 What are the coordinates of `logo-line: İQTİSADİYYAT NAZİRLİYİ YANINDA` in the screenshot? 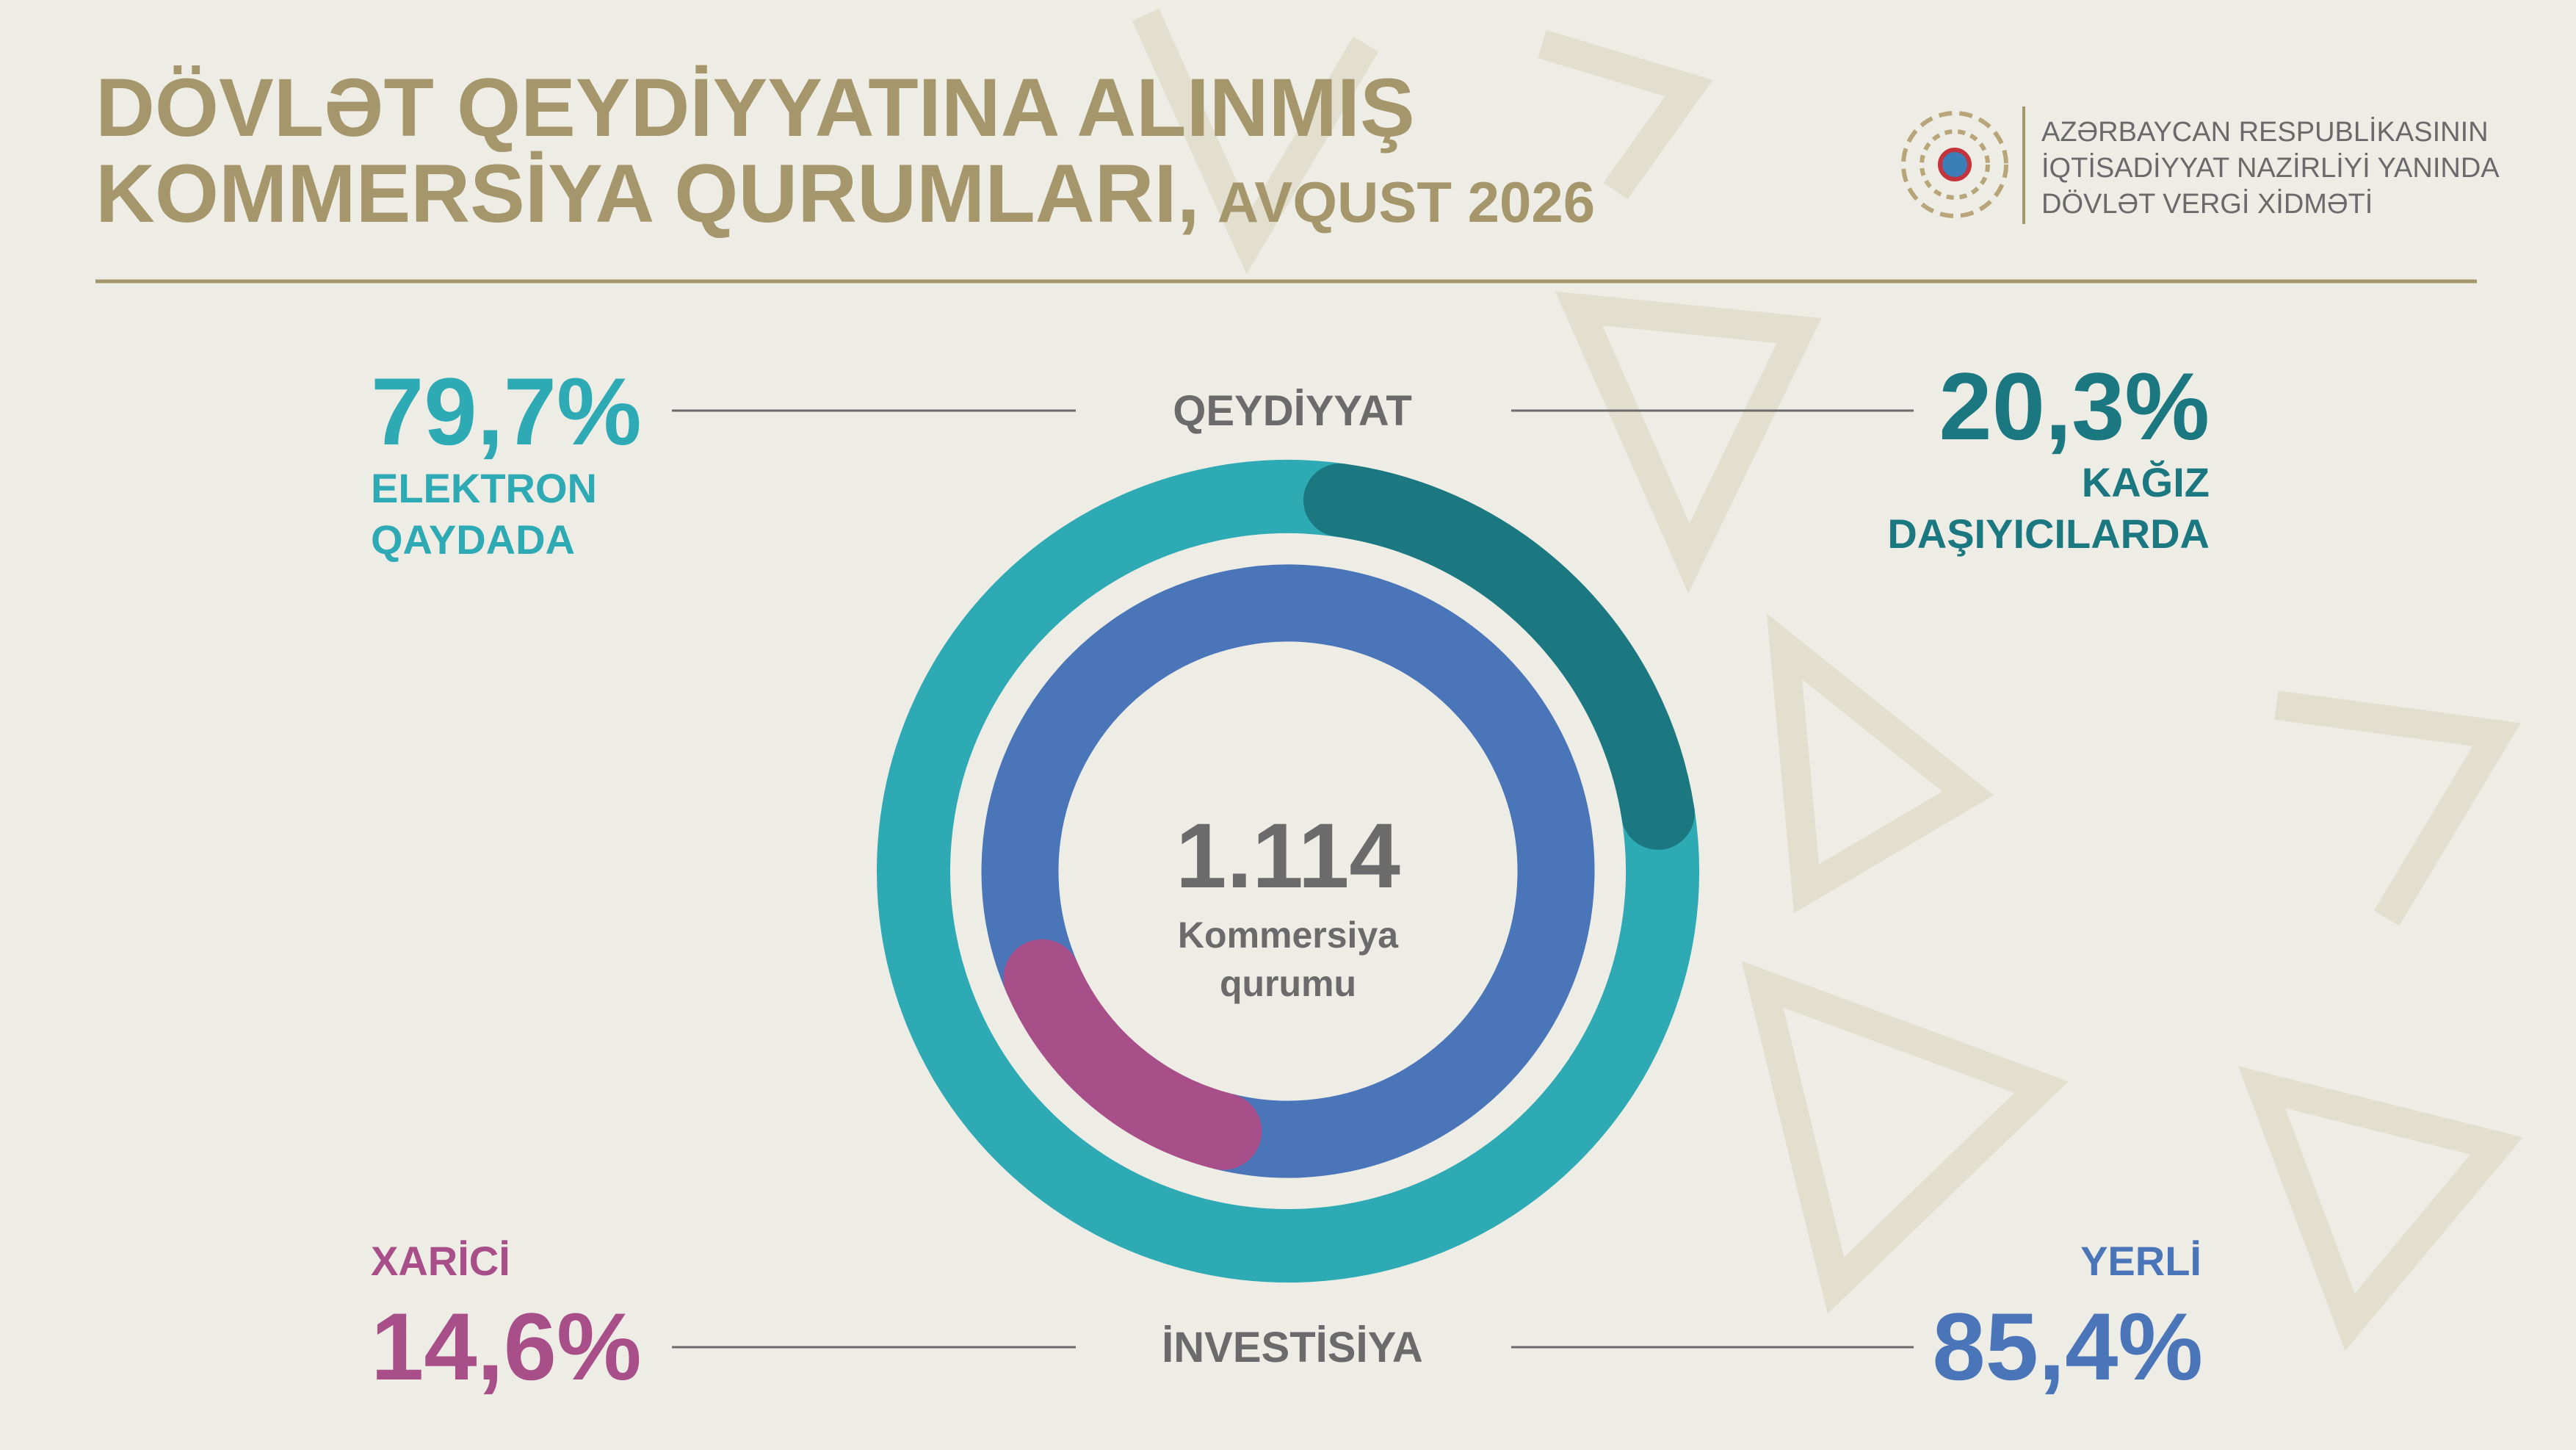 It's located at (2270, 168).